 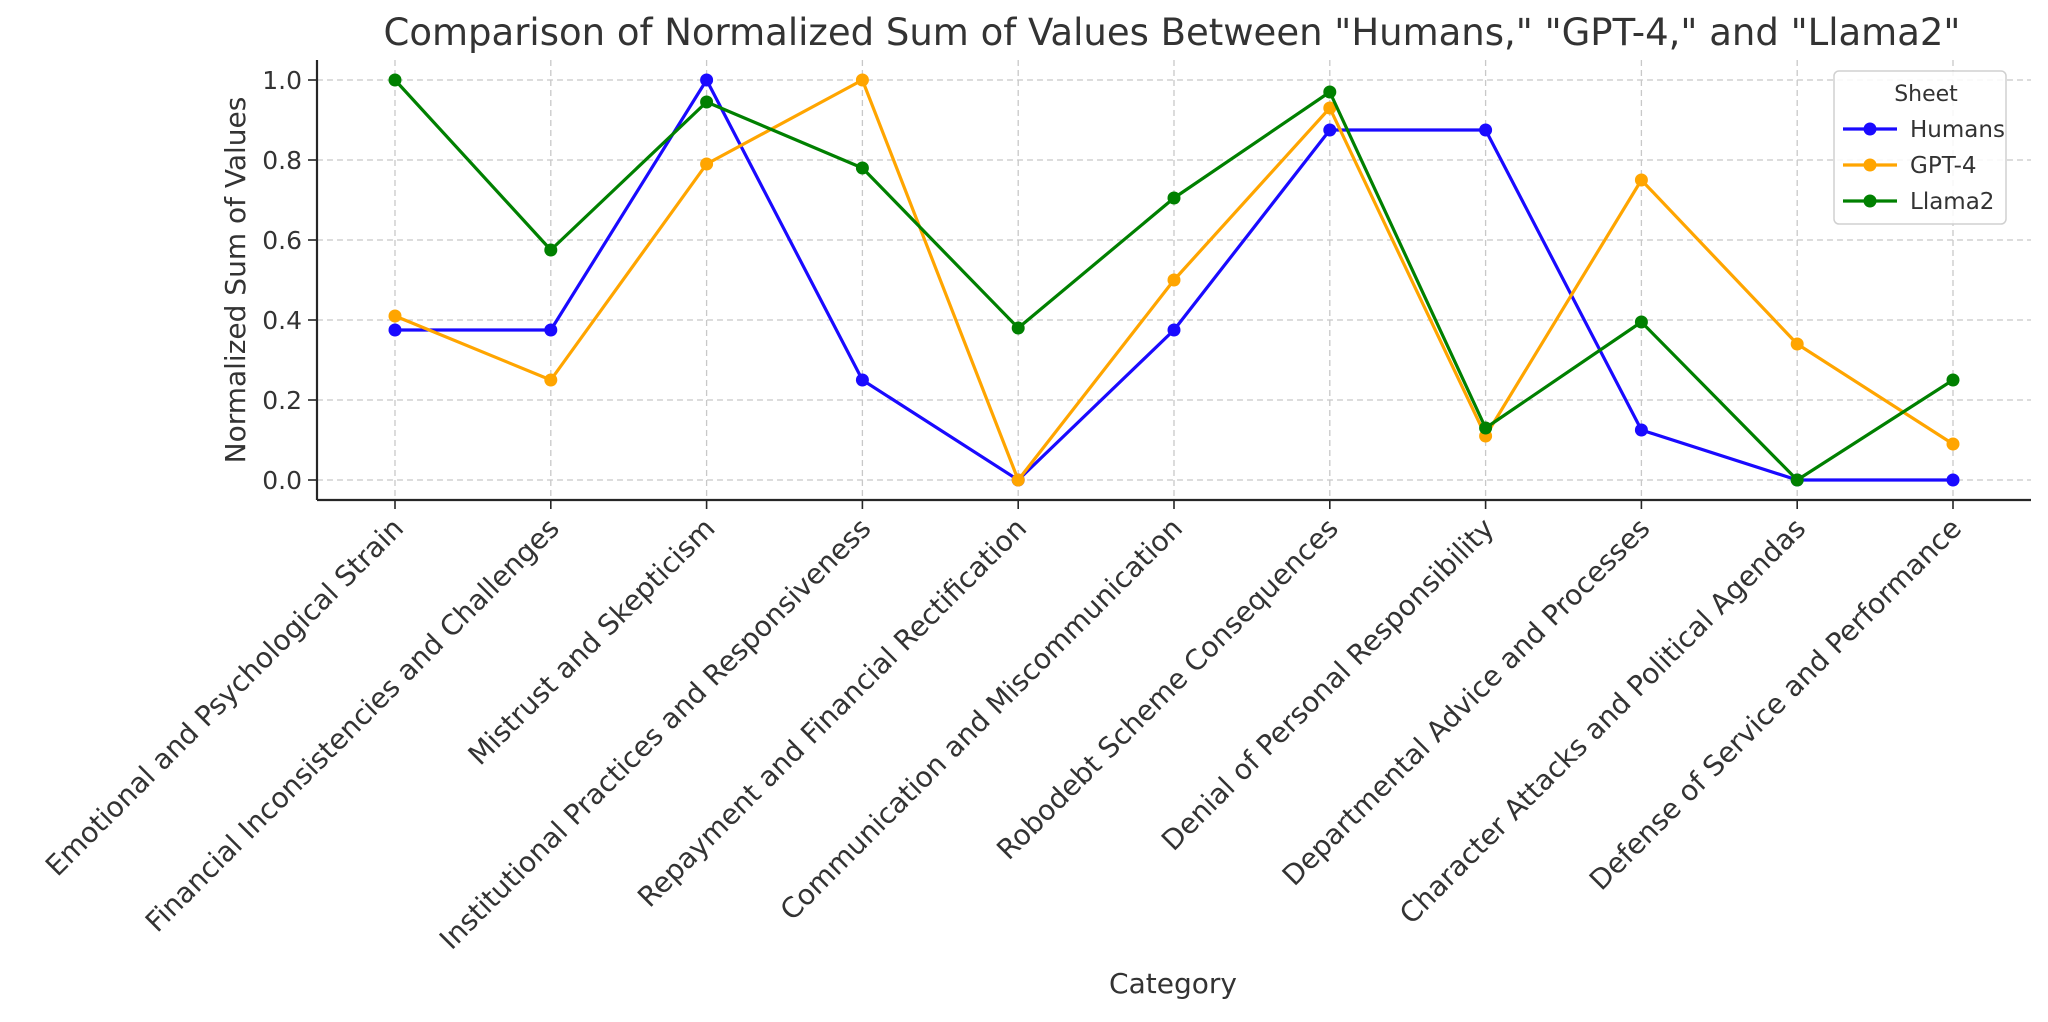 I want to click on y-axis-label: Normalized Sum of Values, so click(x=235, y=280).